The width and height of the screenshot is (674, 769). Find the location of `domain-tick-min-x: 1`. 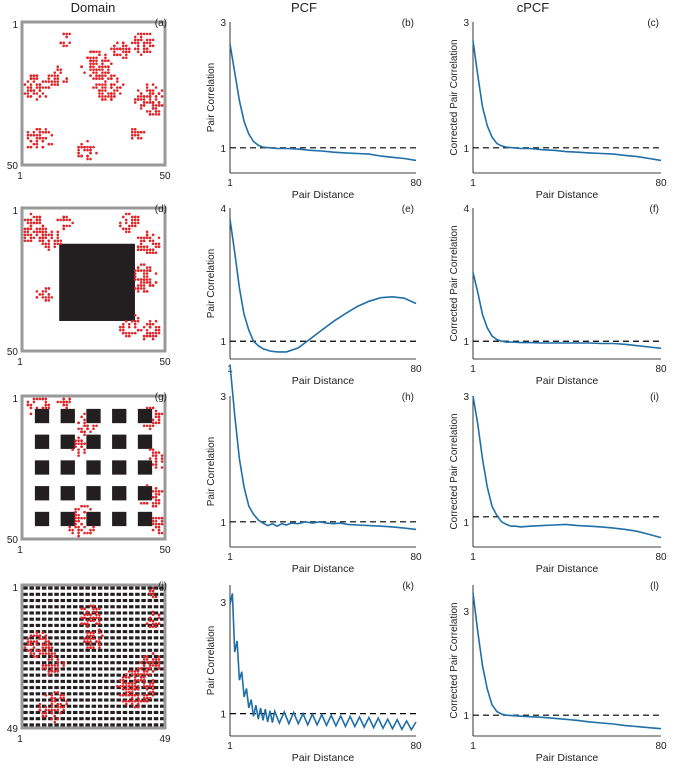

domain-tick-min-x: 1 is located at coordinates (20, 176).